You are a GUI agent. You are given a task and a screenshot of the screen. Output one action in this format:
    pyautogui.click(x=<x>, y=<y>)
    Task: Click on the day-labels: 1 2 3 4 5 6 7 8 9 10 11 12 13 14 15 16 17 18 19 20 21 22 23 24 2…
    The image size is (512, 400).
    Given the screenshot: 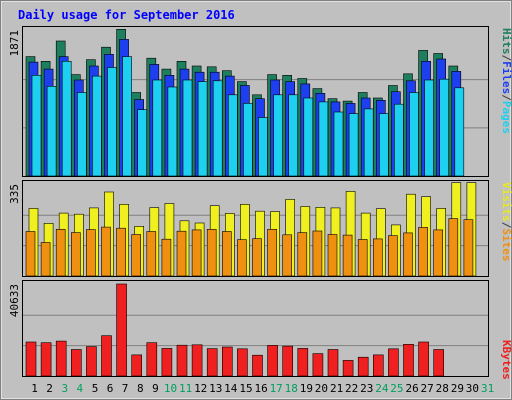 What is the action you would take?
    pyautogui.click(x=262, y=388)
    